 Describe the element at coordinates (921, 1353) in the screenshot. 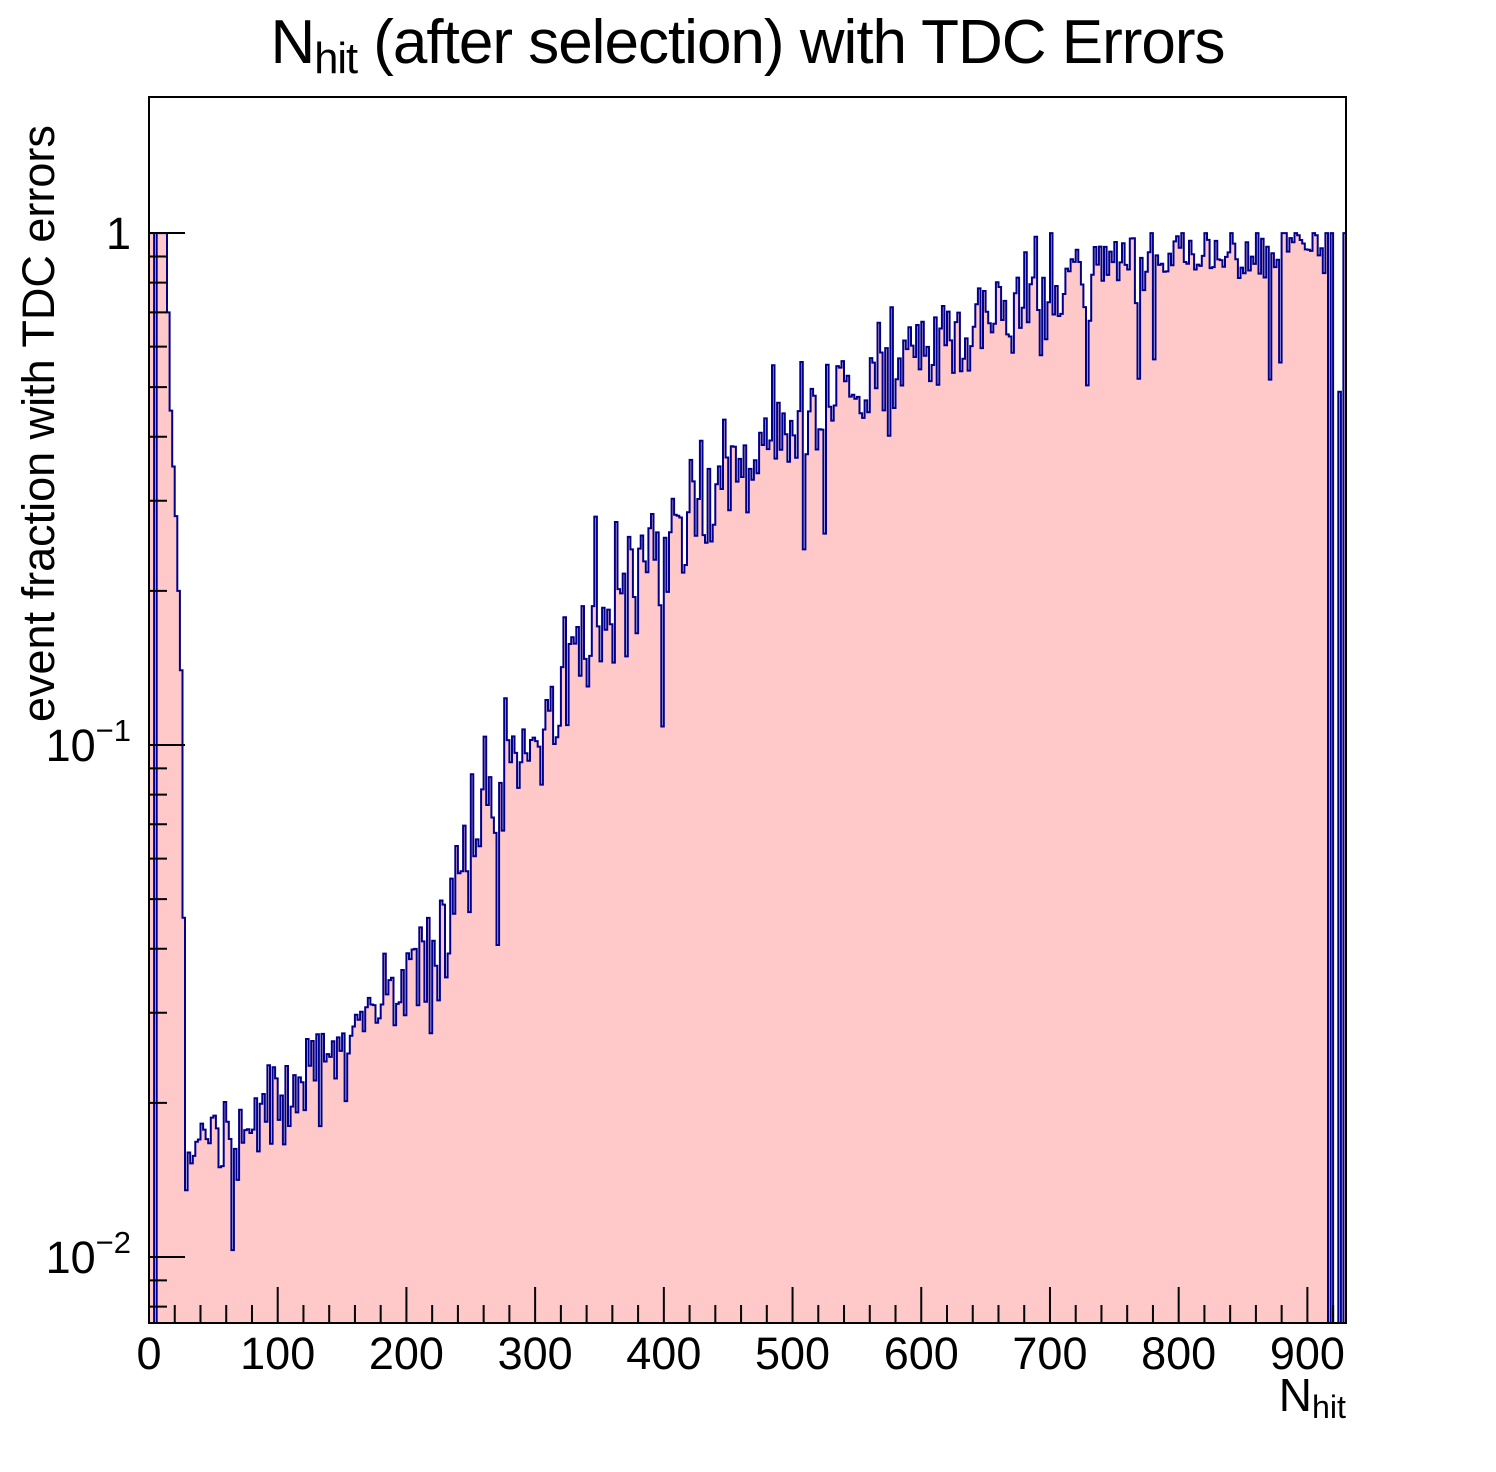

I see `x-tick-label: 600` at that location.